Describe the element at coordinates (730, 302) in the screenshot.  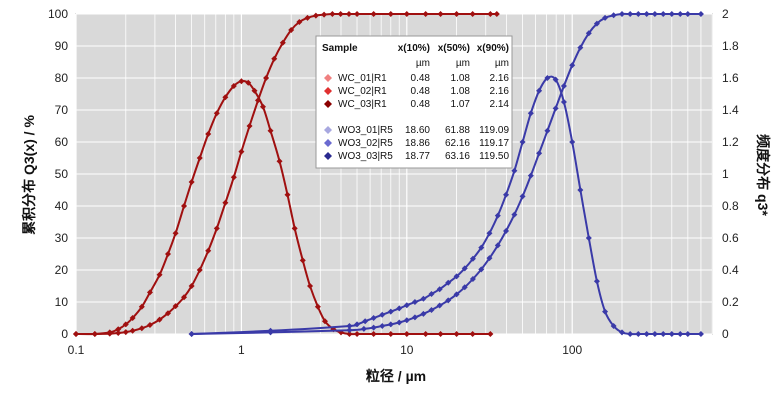
I see `y-right-tick-label: 0.2` at that location.